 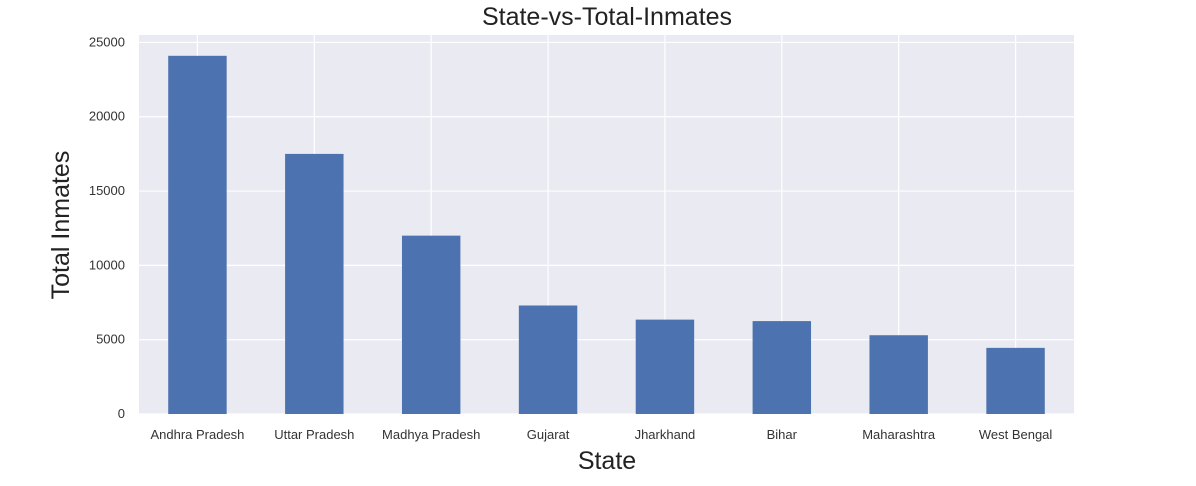 What do you see at coordinates (107, 41) in the screenshot?
I see `y-tick-label: 25000` at bounding box center [107, 41].